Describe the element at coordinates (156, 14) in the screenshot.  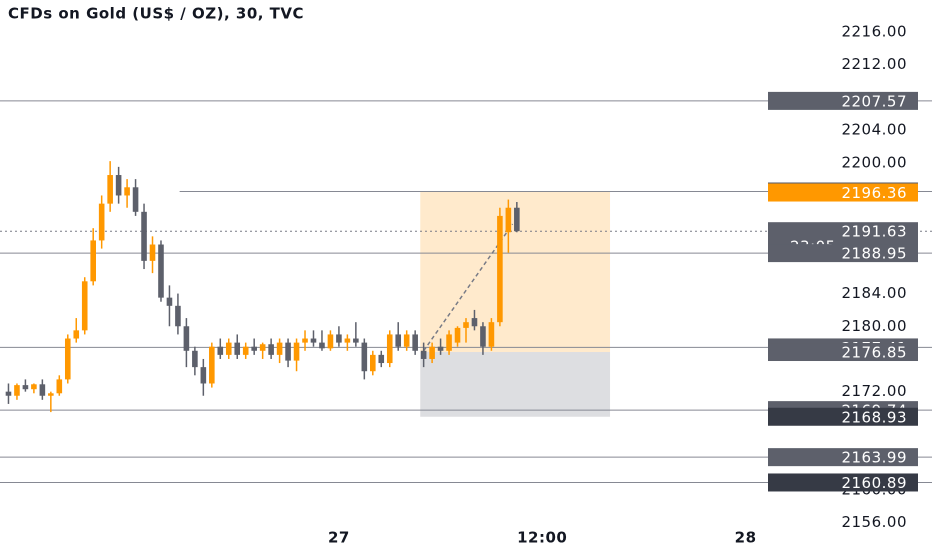
I see `chart-title: CFDs on Gold (US$ / OZ), 30, TVC` at that location.